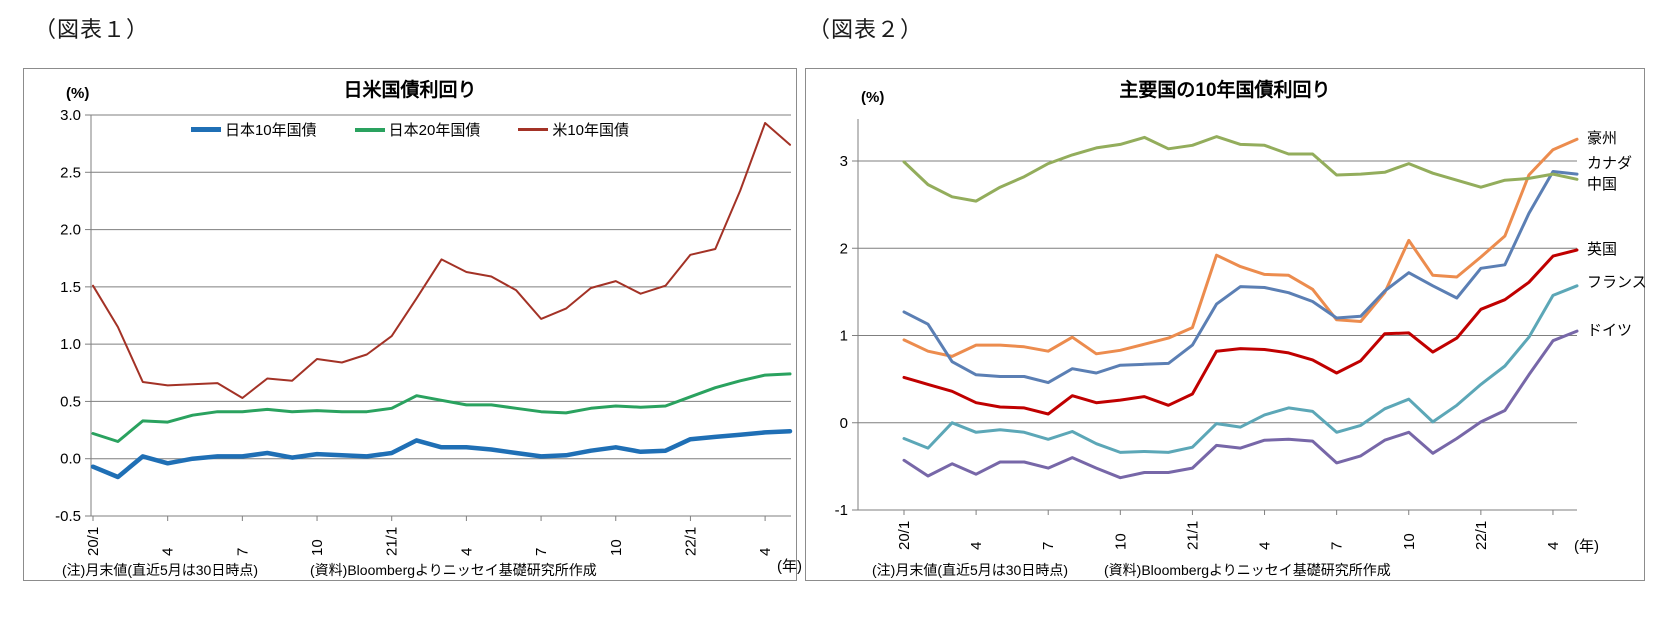 The height and width of the screenshot is (619, 1669). What do you see at coordinates (1602, 185) in the screenshot?
I see `series-end-label-中国: 中国` at bounding box center [1602, 185].